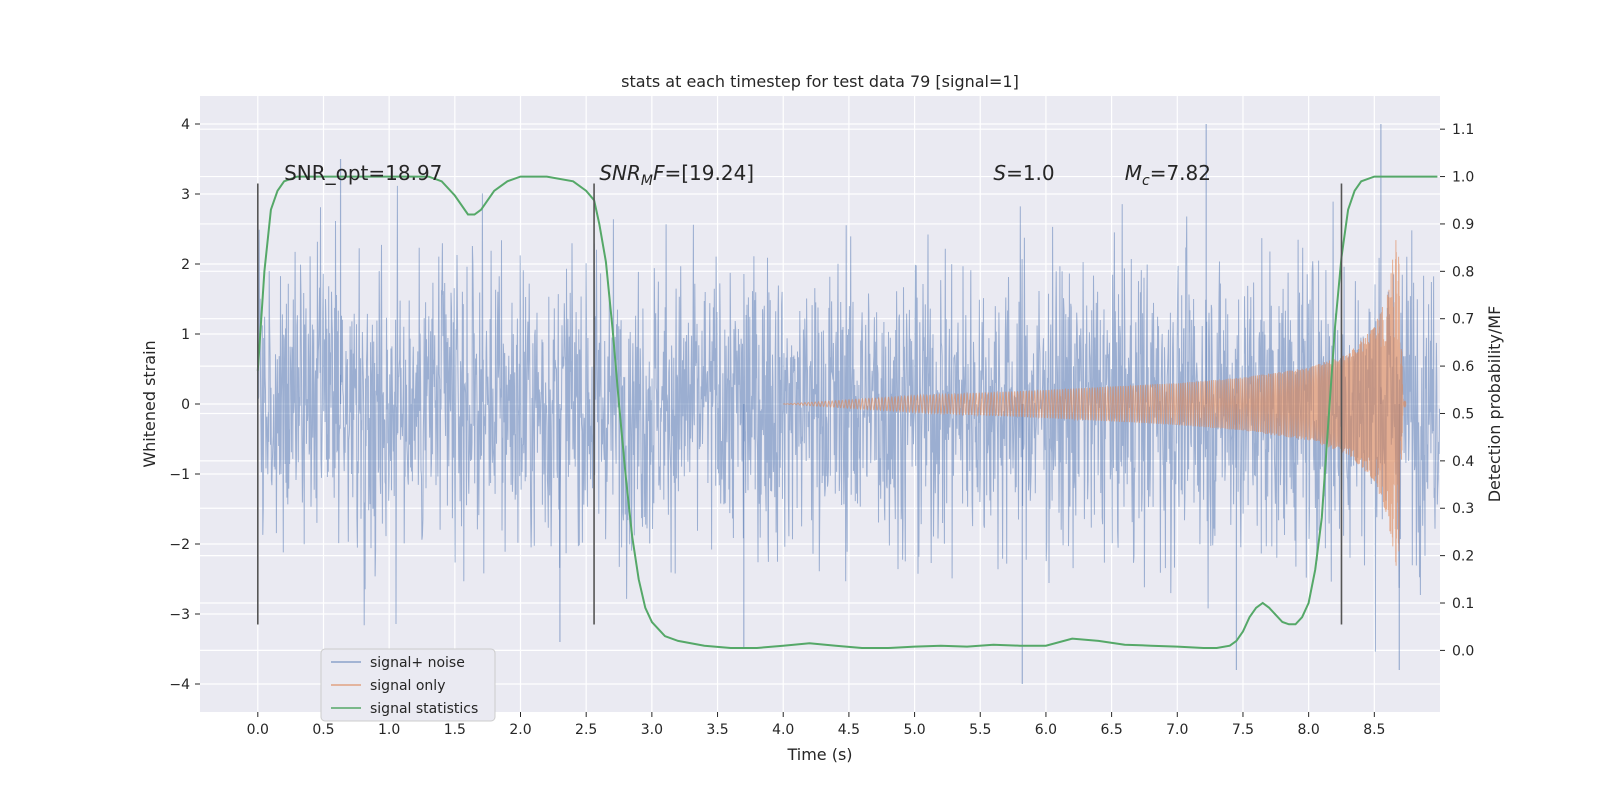 Image resolution: width=1600 pixels, height=800 pixels. I want to click on x-tick-label-0: 0.0, so click(258, 730).